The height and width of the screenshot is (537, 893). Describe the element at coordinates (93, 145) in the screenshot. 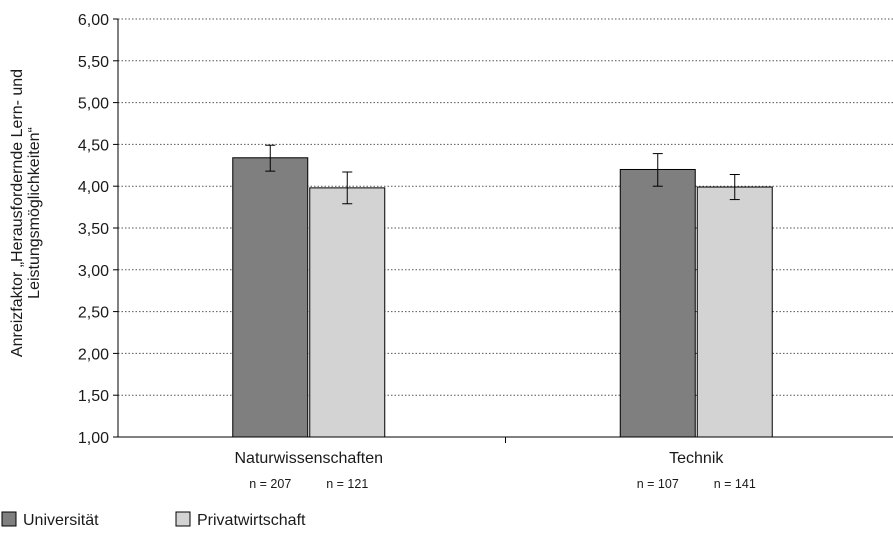

I see `y-tick-label: 4,50` at that location.